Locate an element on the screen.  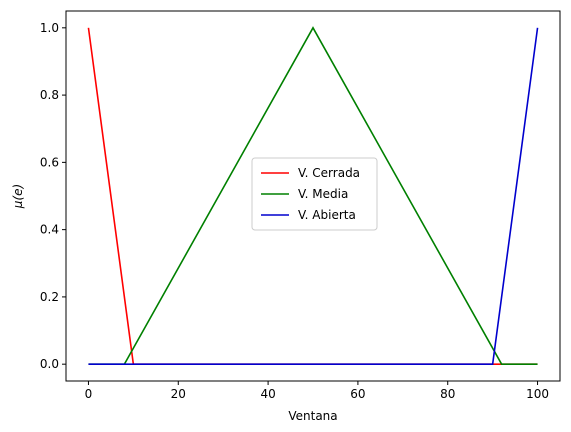
legend-box is located at coordinates (314, 194).